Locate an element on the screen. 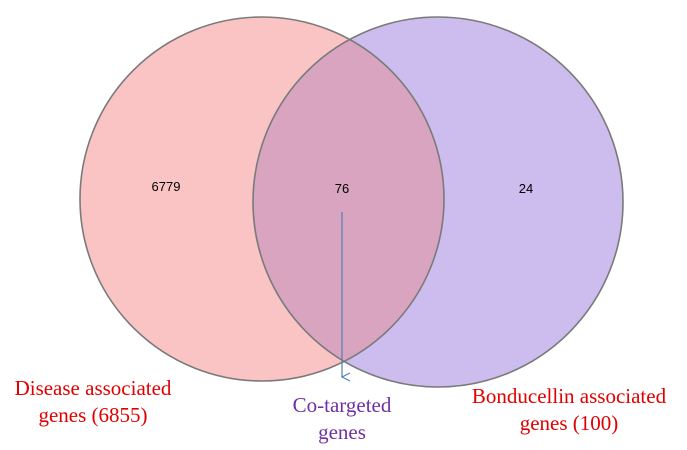  co-targeted-label-line-1: Co-targeted is located at coordinates (342, 405).